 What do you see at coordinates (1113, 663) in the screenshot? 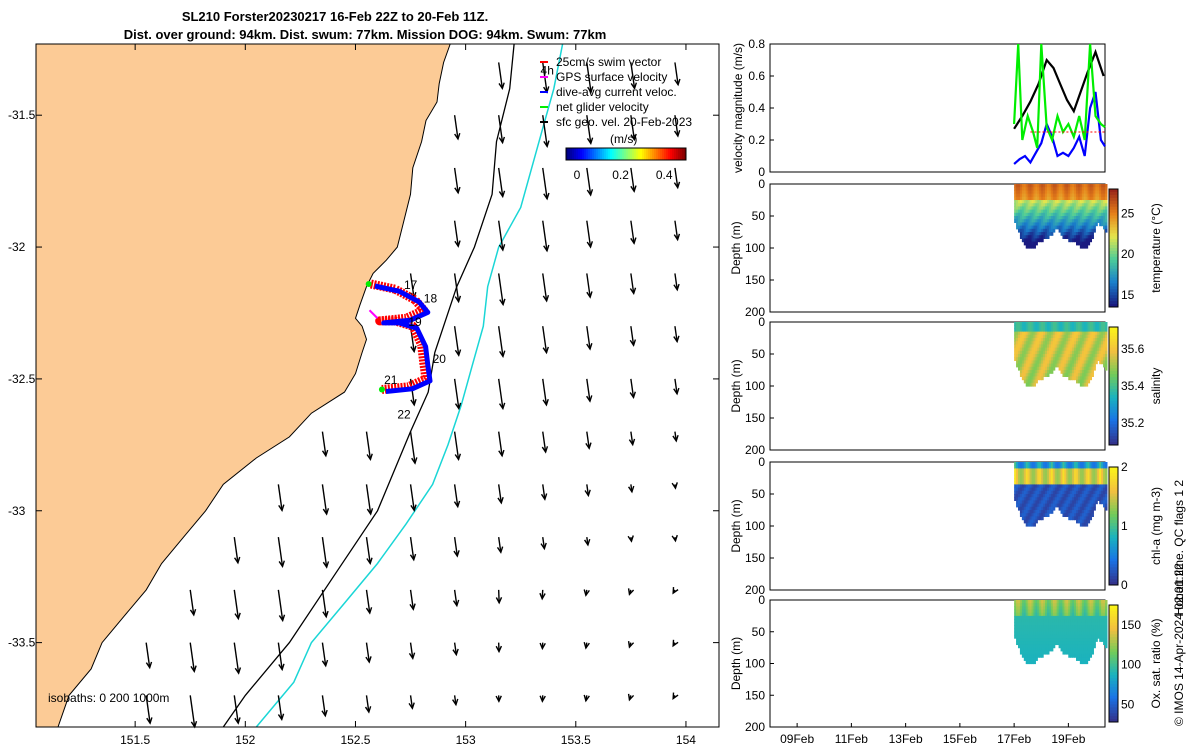
I see `section-colorbar-frame` at bounding box center [1113, 663].